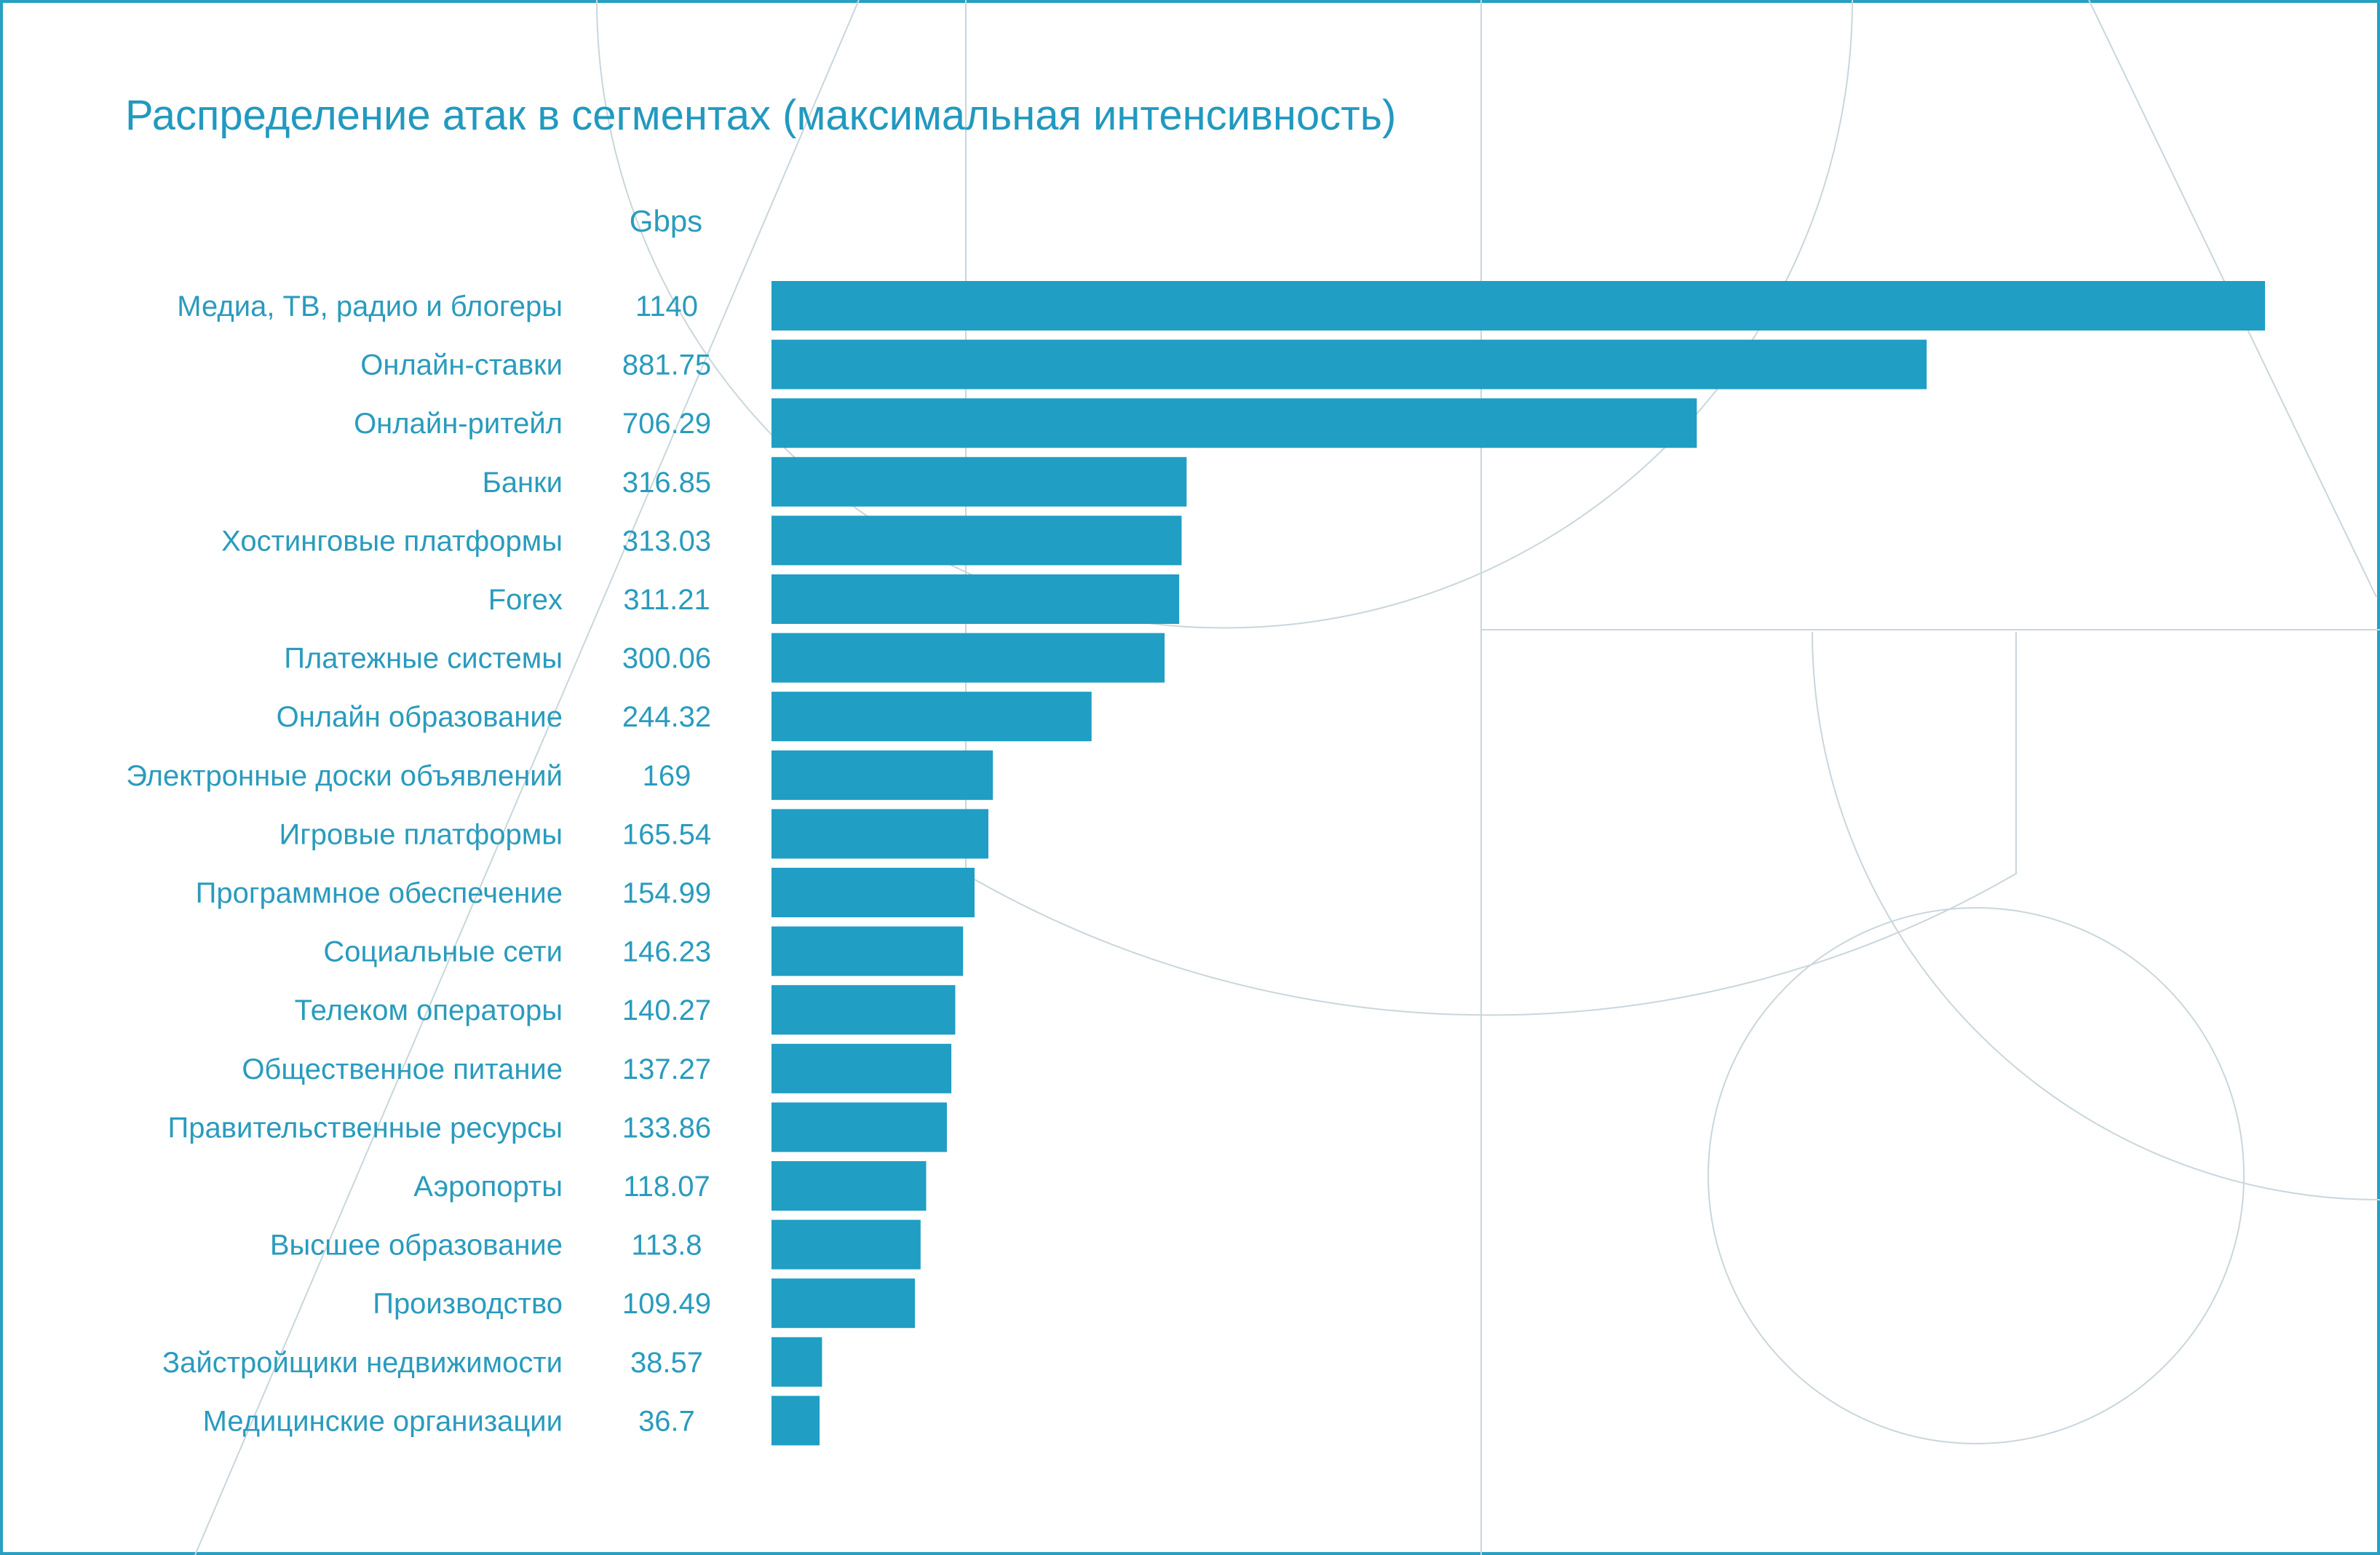 This screenshot has width=2380, height=1555. What do you see at coordinates (666, 1069) in the screenshot?
I see `value-label: 137.27` at bounding box center [666, 1069].